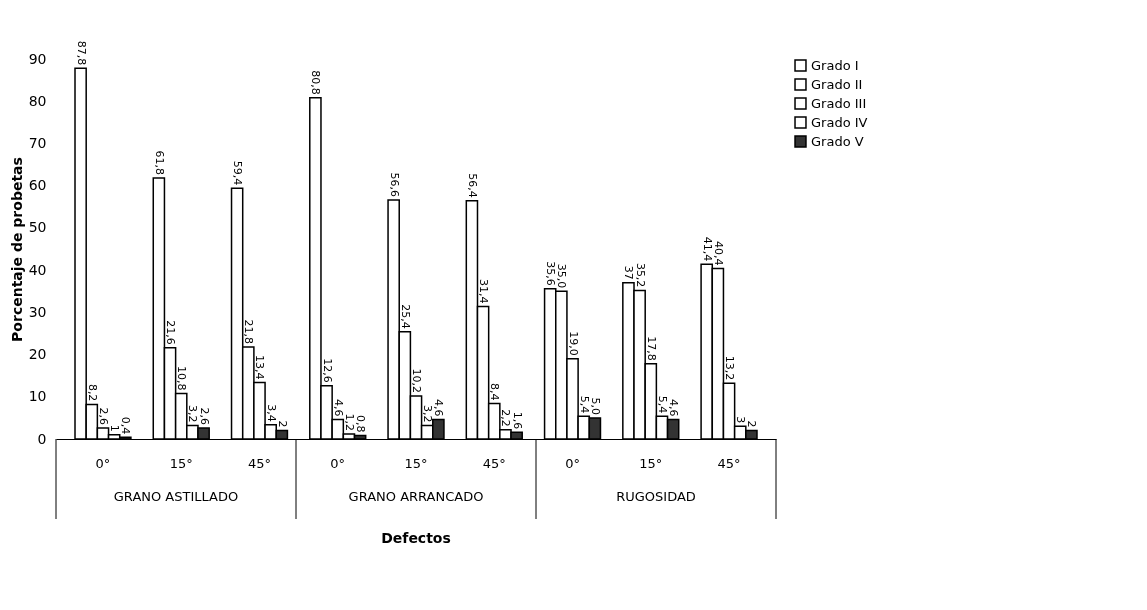 This screenshot has width=1147, height=610. I want to click on y-tick-label: 10, so click(37, 396).